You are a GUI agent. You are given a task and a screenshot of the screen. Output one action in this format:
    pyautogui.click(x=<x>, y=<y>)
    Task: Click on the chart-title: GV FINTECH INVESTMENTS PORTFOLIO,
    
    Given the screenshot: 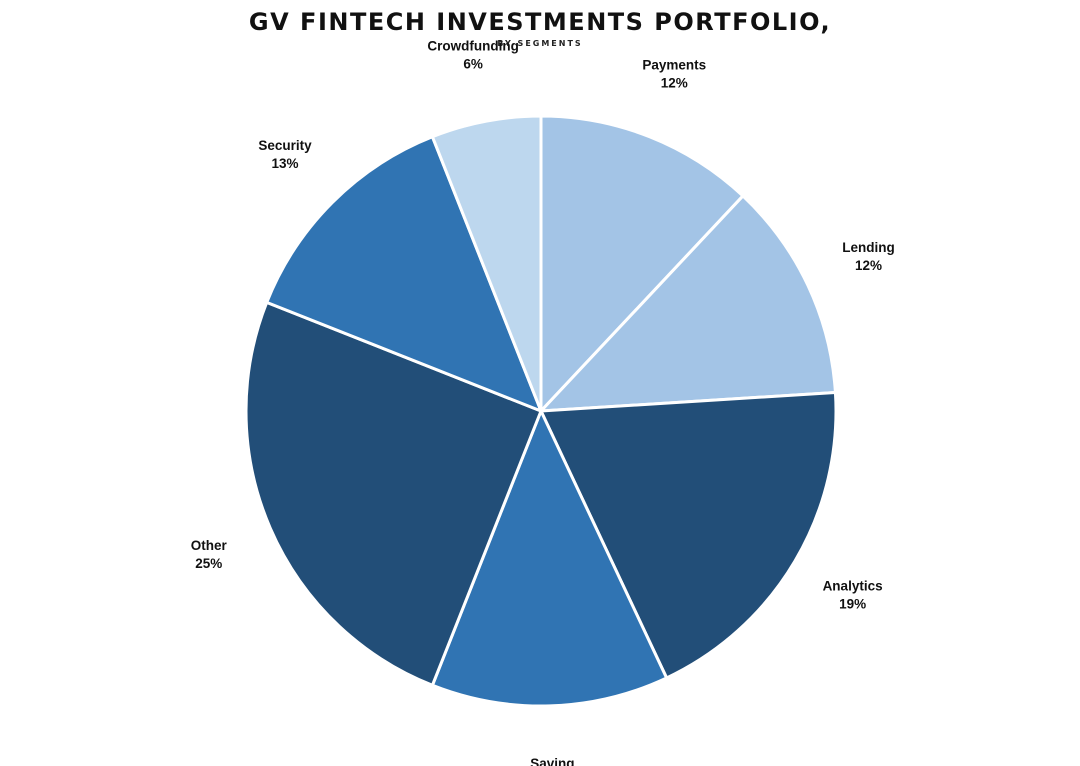 What is the action you would take?
    pyautogui.click(x=540, y=22)
    